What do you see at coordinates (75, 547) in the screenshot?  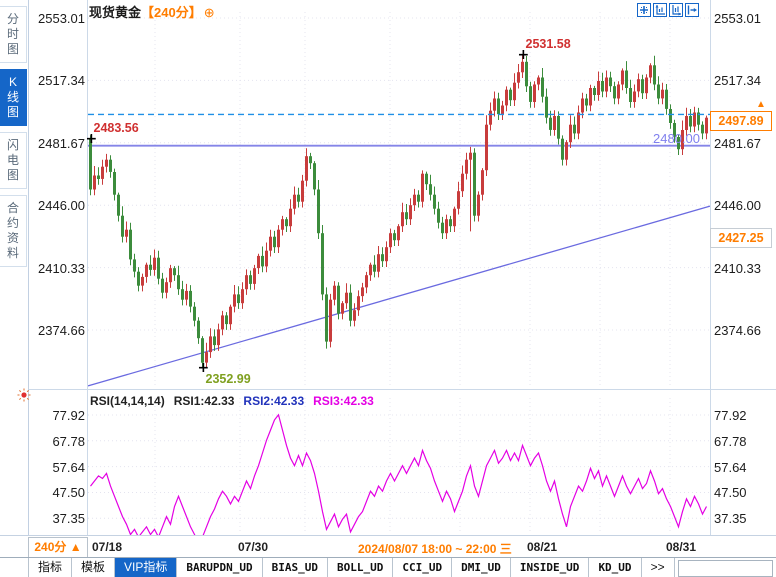 I see `arrow-up-icon: ▲` at bounding box center [75, 547].